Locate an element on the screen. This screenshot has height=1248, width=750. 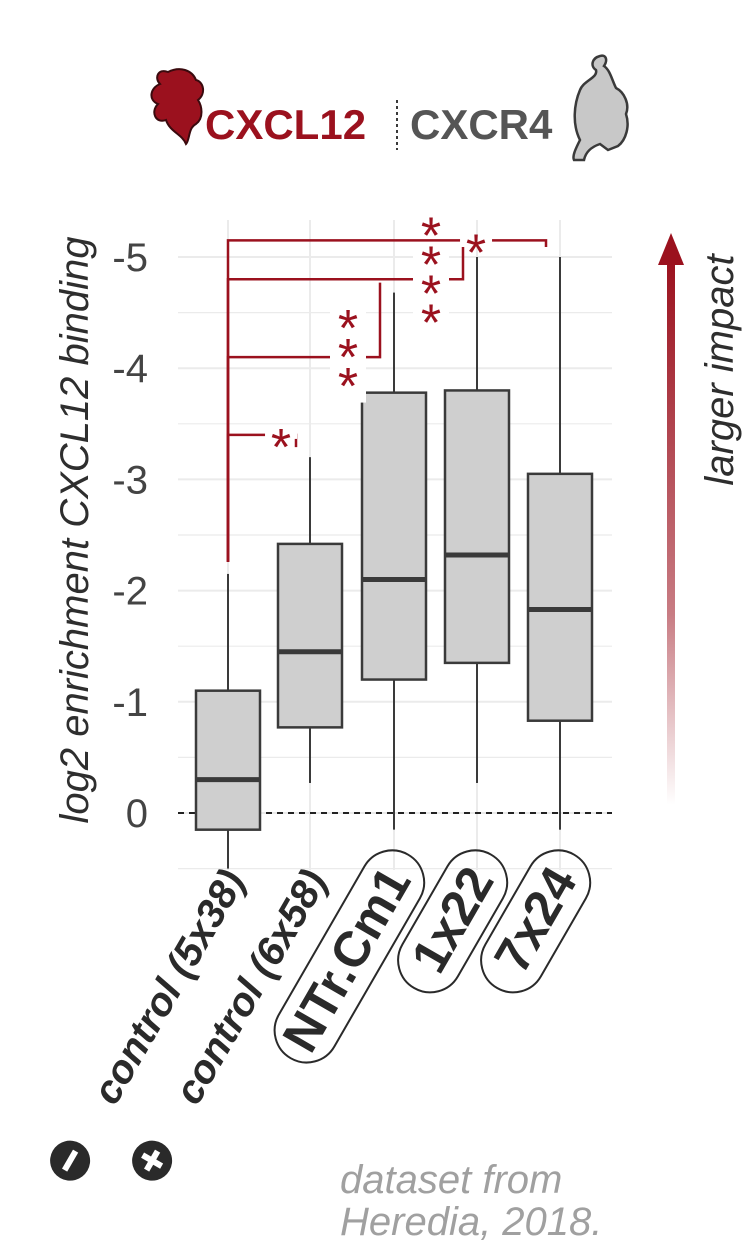
minus-bar is located at coordinates (70, 1160).